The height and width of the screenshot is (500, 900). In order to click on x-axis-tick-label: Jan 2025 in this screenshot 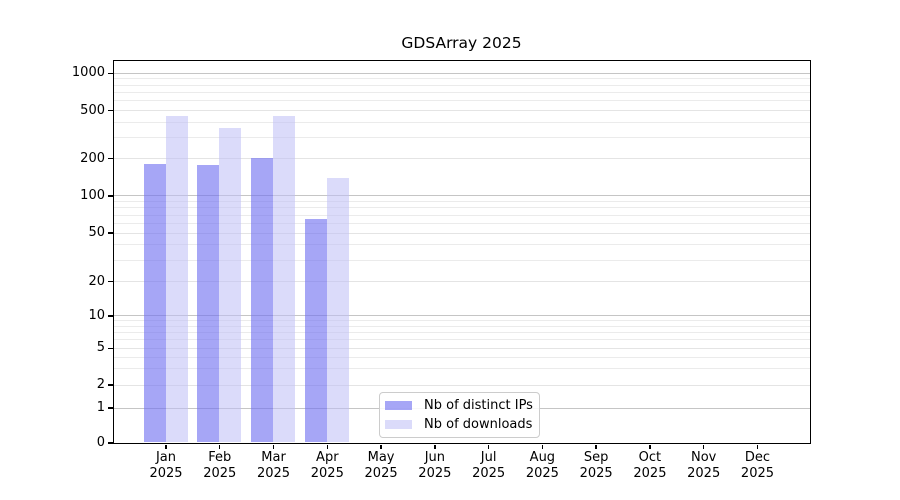, I will do `click(166, 465)`.